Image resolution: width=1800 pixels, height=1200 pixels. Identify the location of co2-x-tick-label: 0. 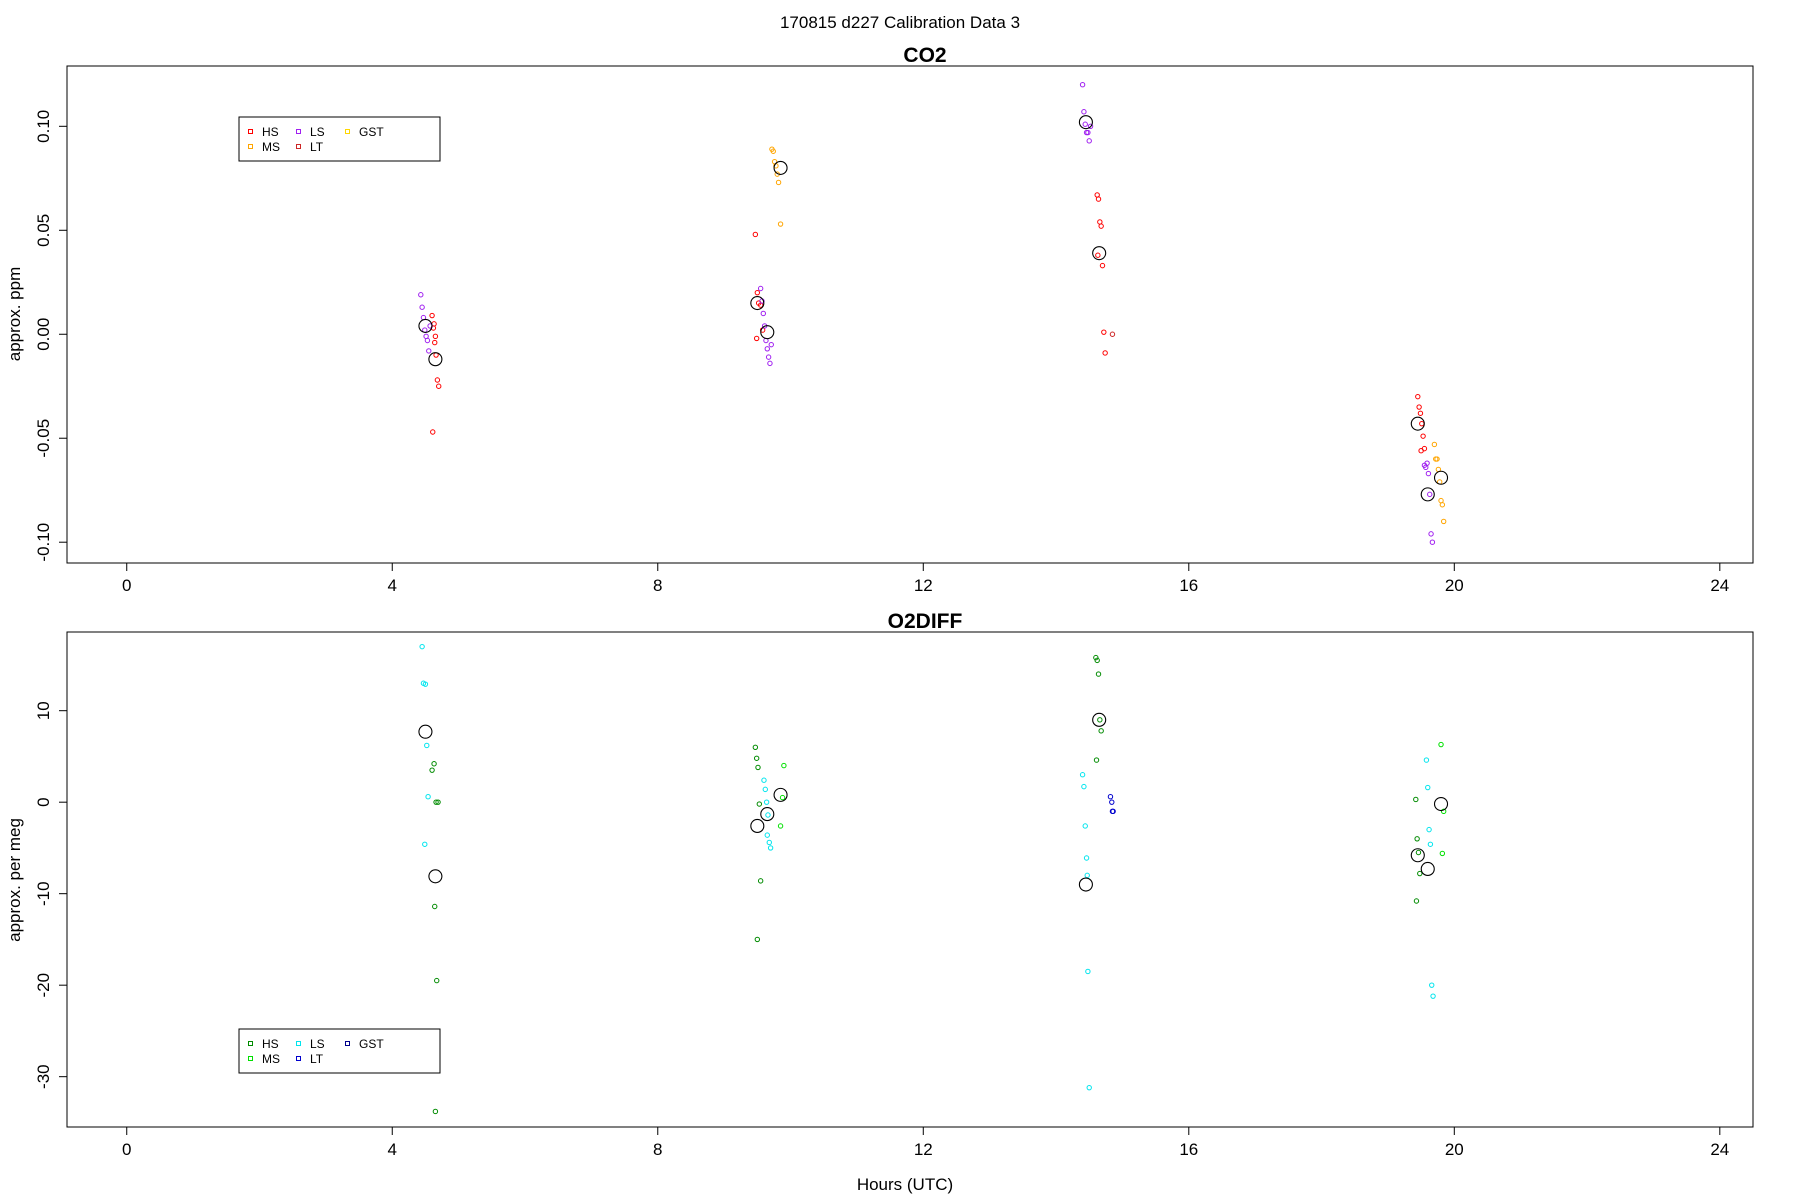
(126, 585).